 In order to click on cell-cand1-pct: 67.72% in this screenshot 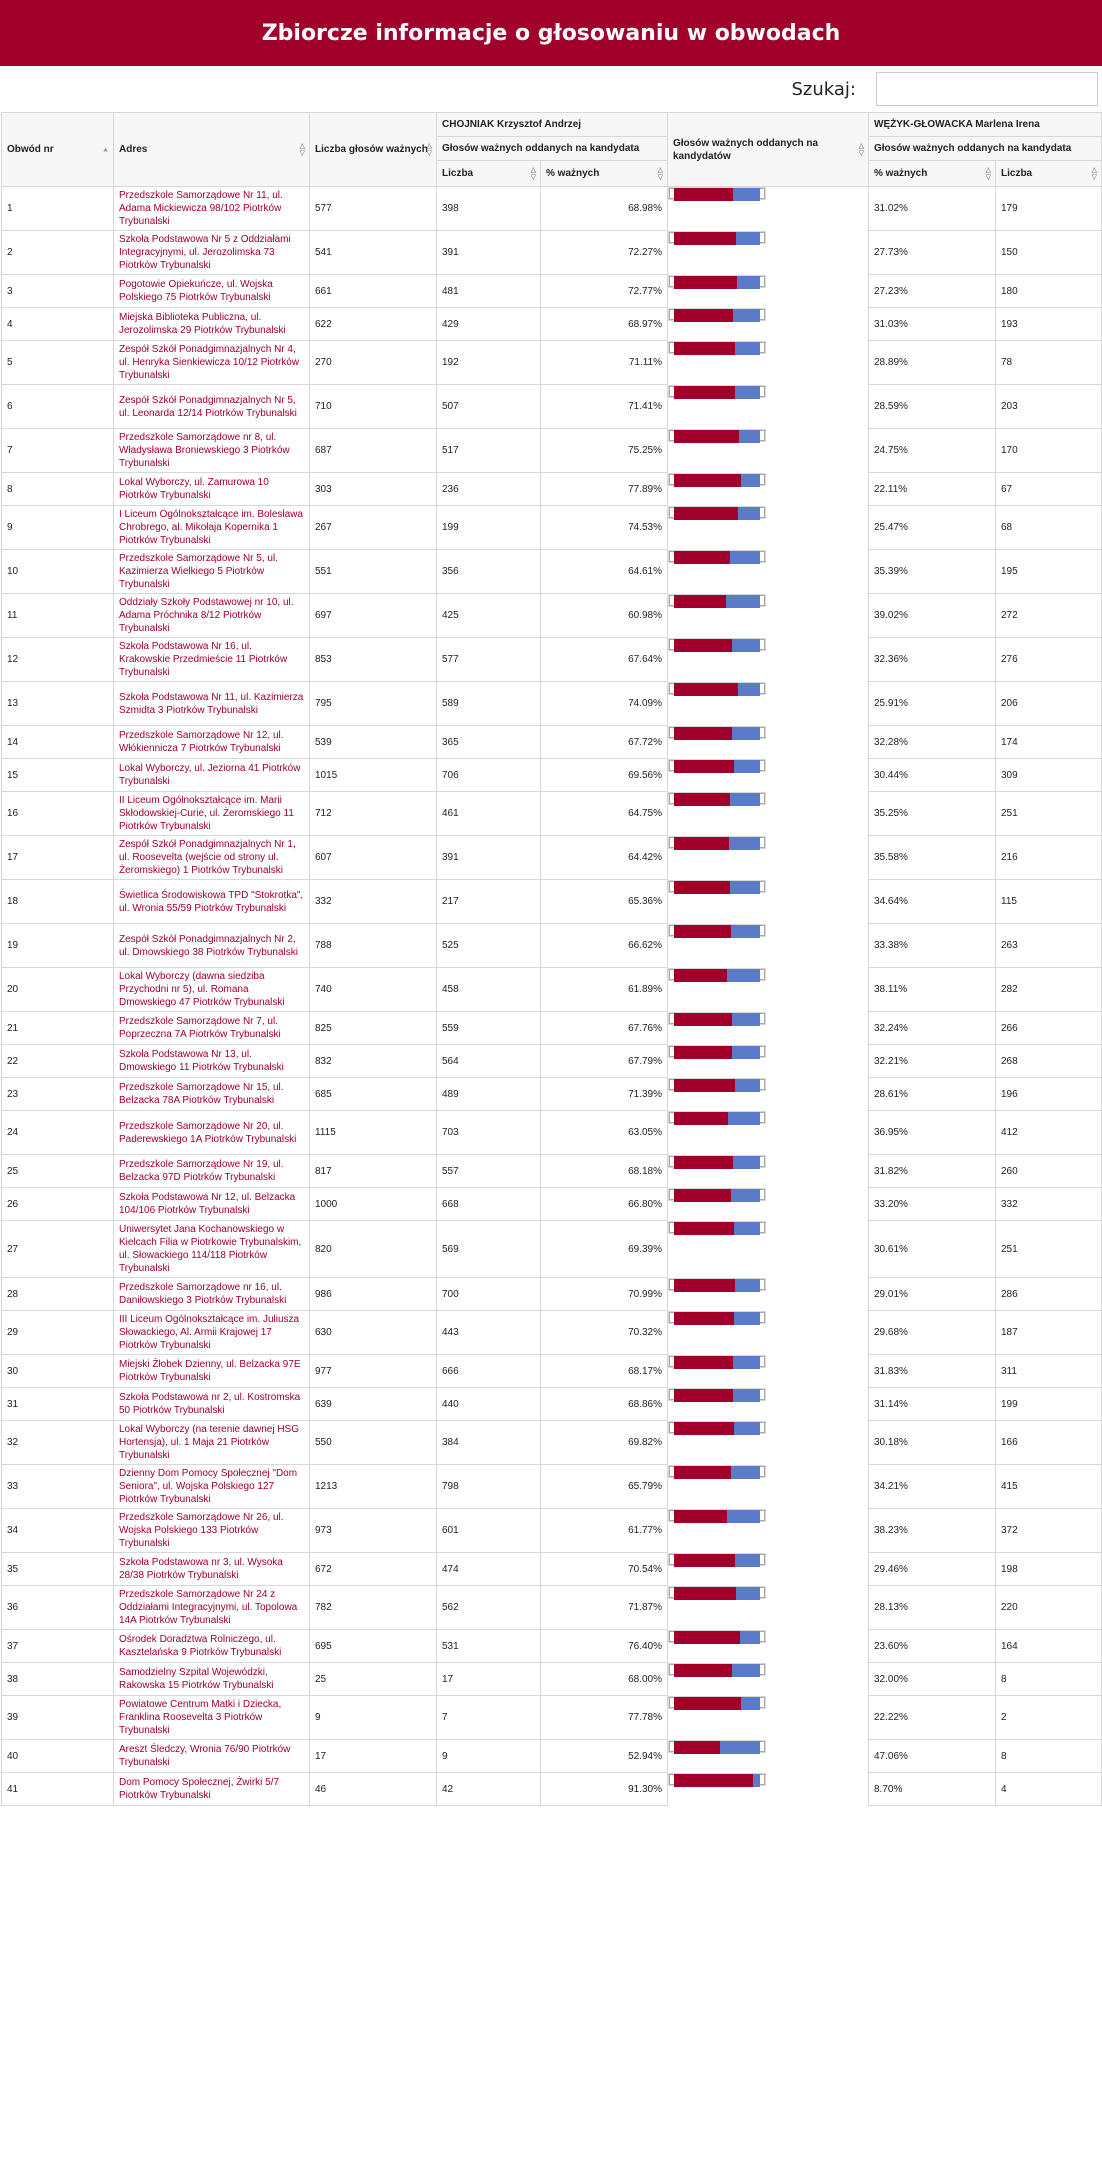, I will do `click(604, 742)`.